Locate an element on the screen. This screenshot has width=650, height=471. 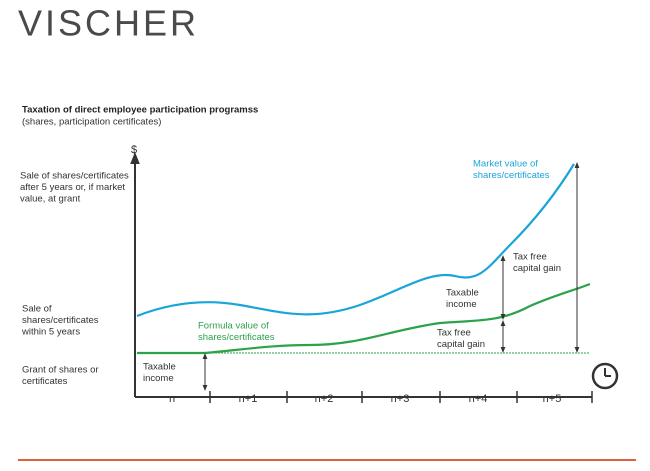
row-label: value, at grant is located at coordinates (50, 199).